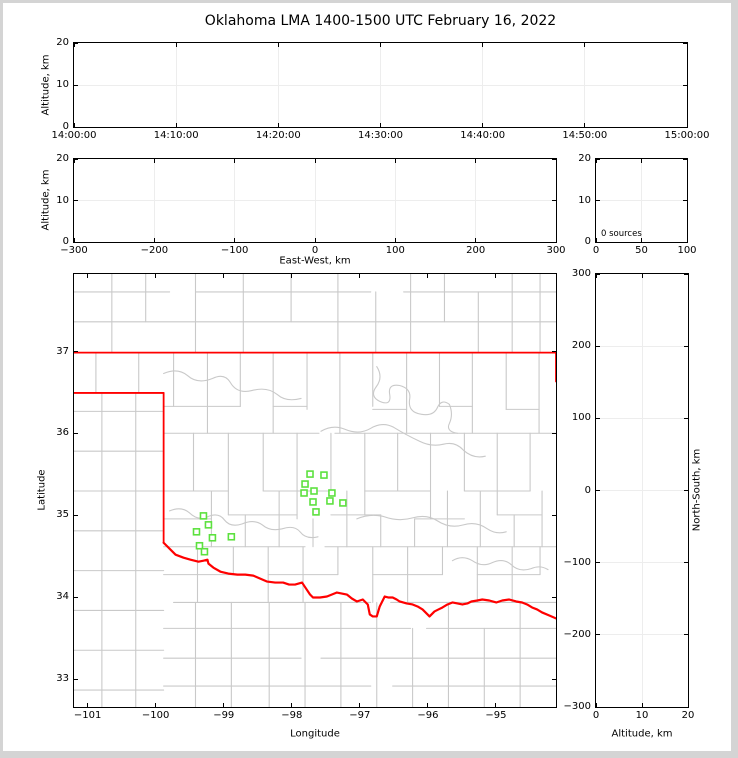 Image resolution: width=738 pixels, height=758 pixels. Describe the element at coordinates (483, 135) in the screenshot. I see `x-tick-label: 14:40:00` at that location.